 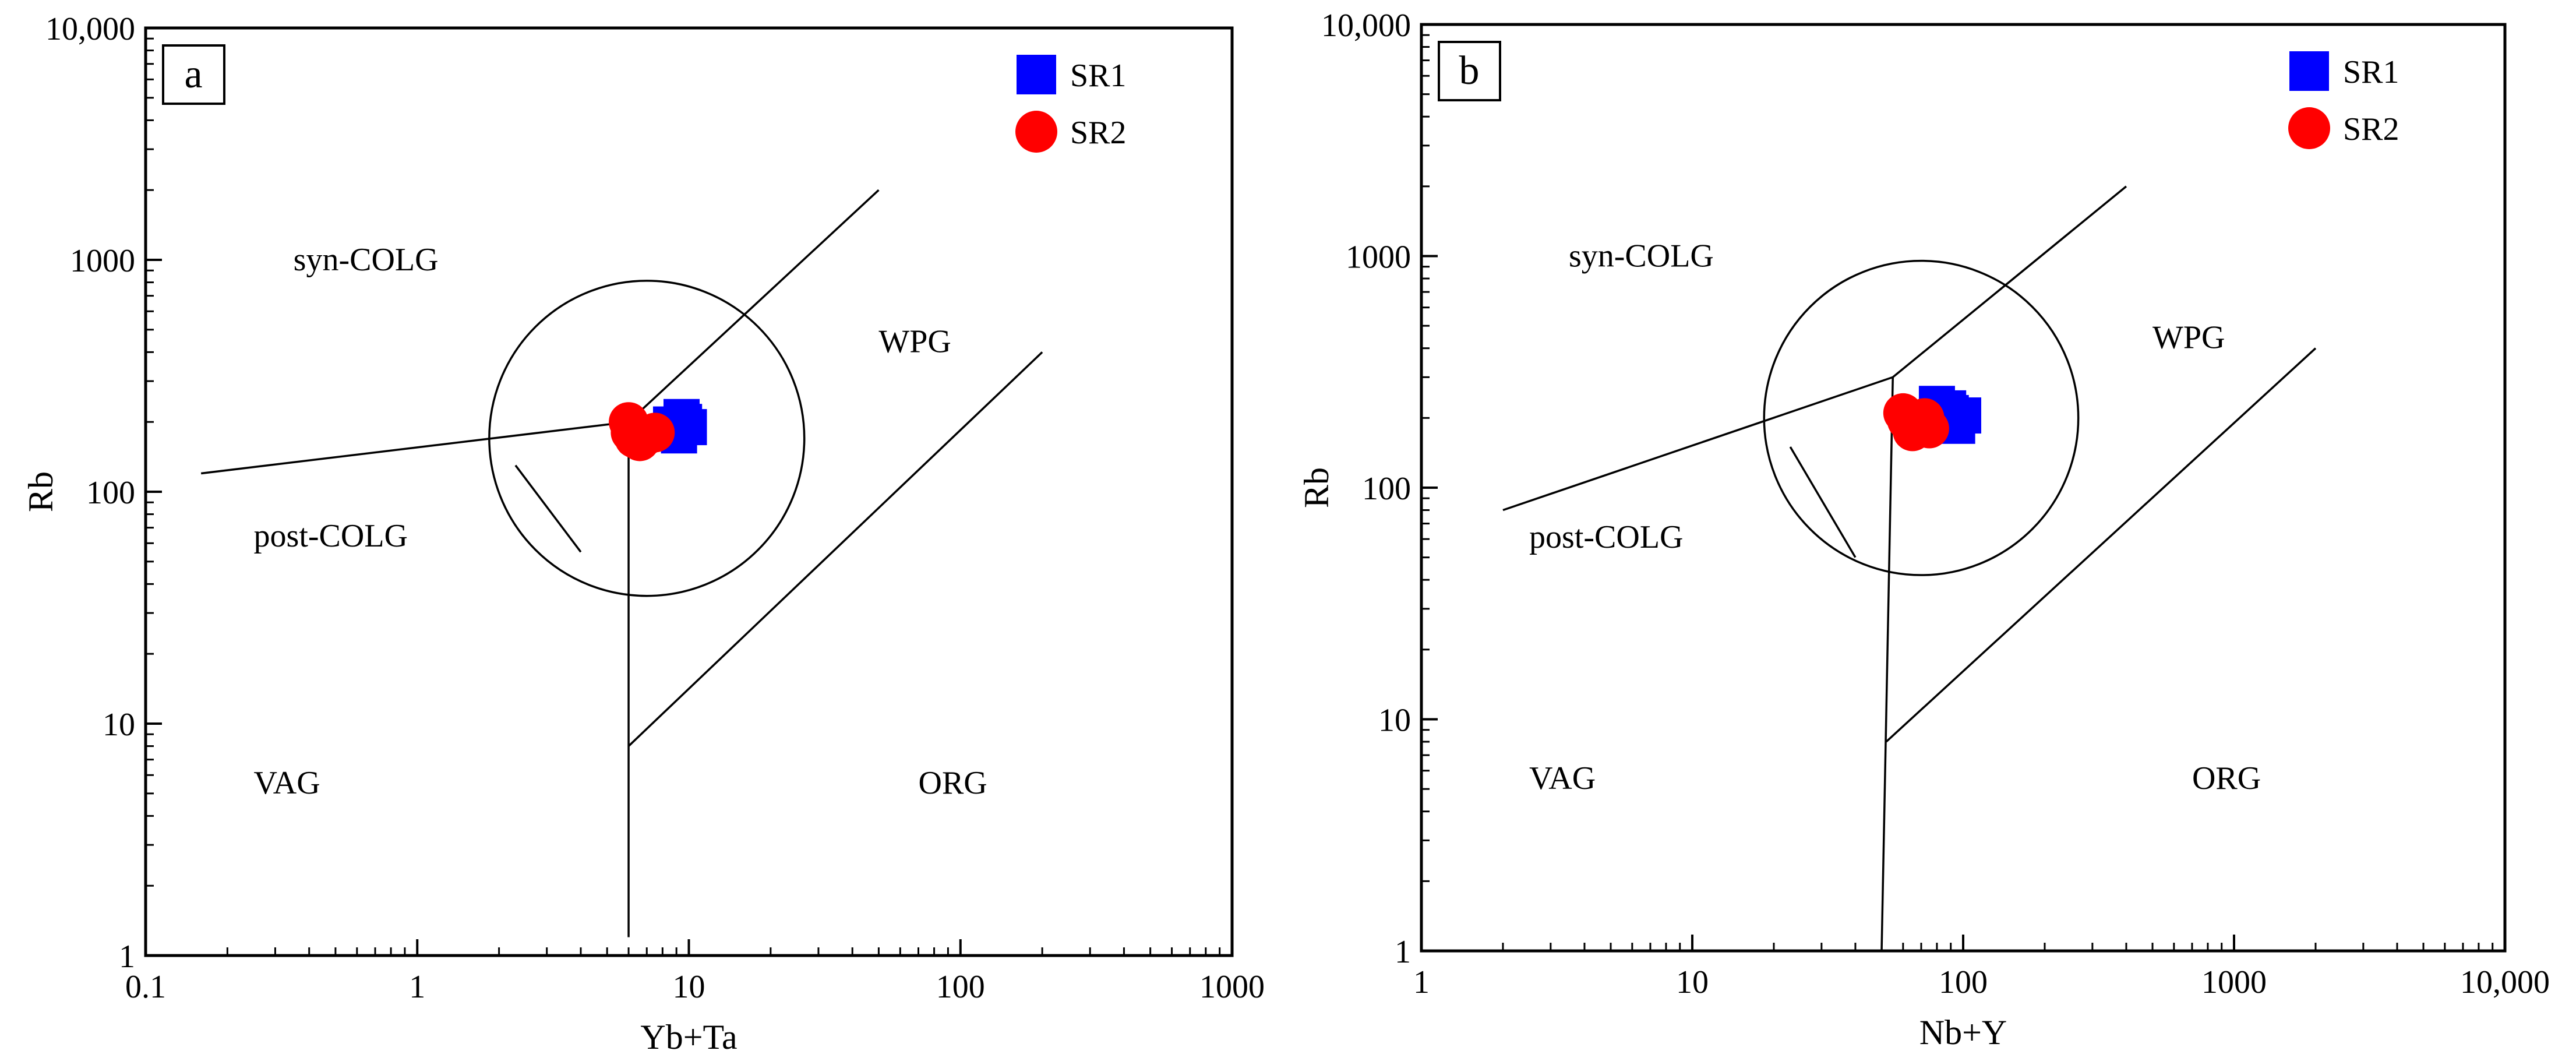 What do you see at coordinates (689, 1037) in the screenshot?
I see `x-axis-title: Yb+Ta` at bounding box center [689, 1037].